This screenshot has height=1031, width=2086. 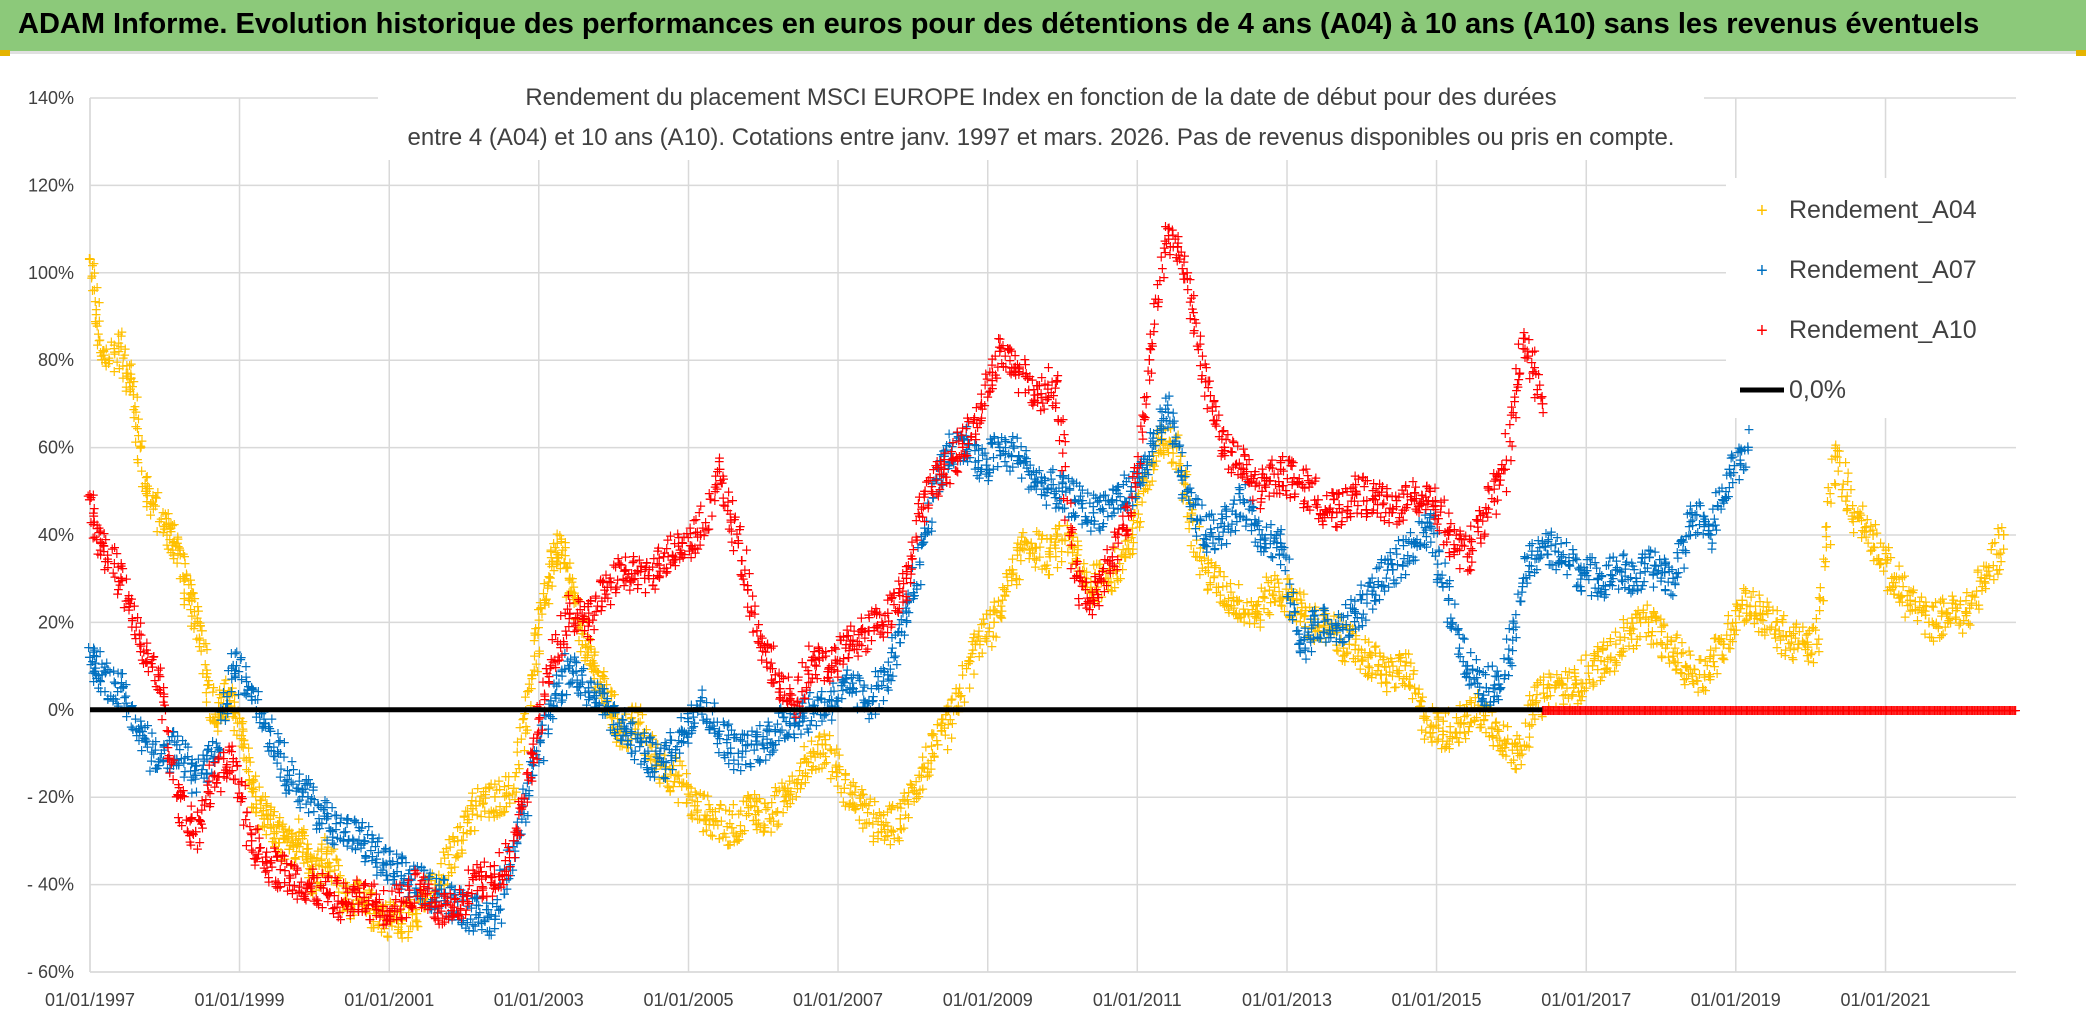 What do you see at coordinates (51, 185) in the screenshot?
I see `y-tick-label: 120%` at bounding box center [51, 185].